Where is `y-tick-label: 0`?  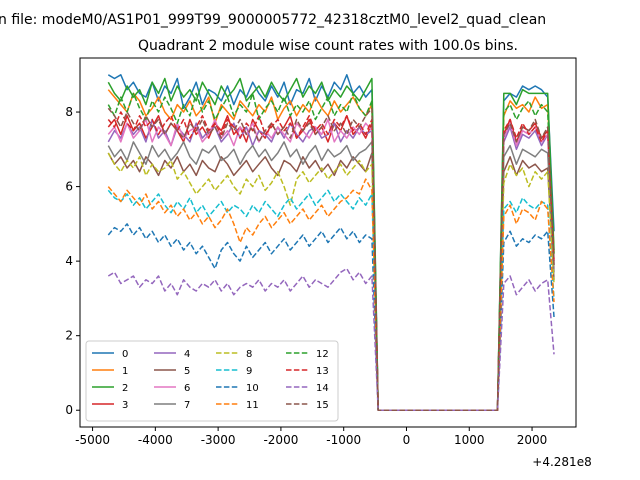 y-tick-label: 0 is located at coordinates (69, 410).